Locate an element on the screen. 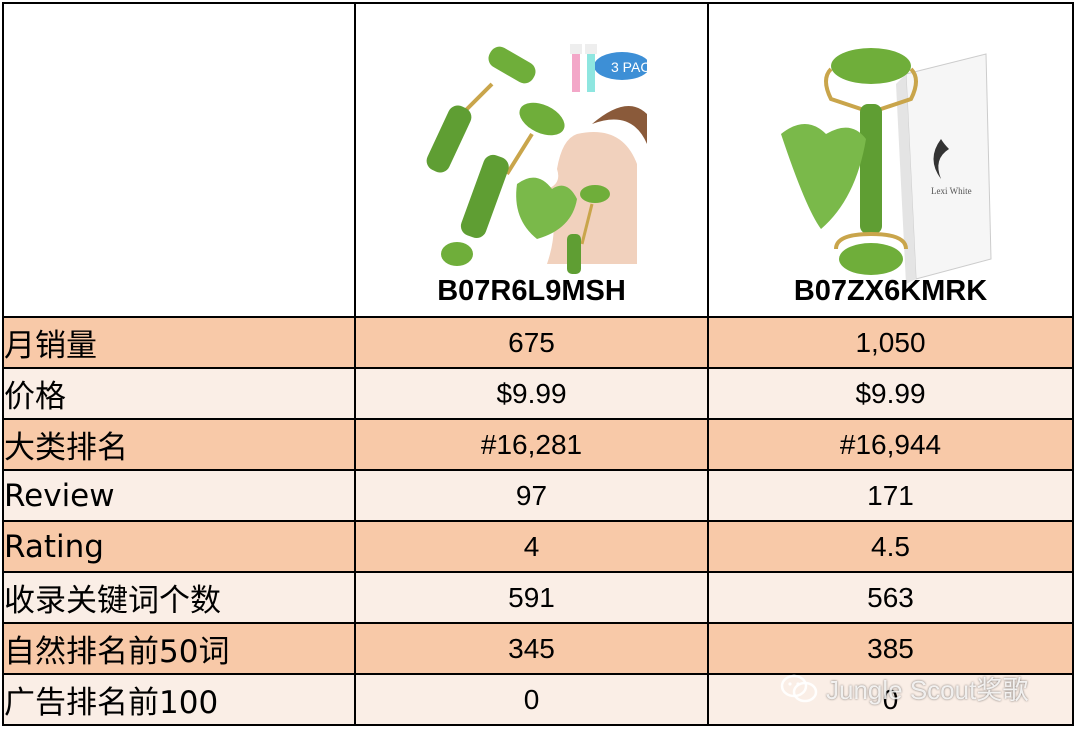 This screenshot has height=741, width=1074. cell-value: 4.5 is located at coordinates (890, 546).